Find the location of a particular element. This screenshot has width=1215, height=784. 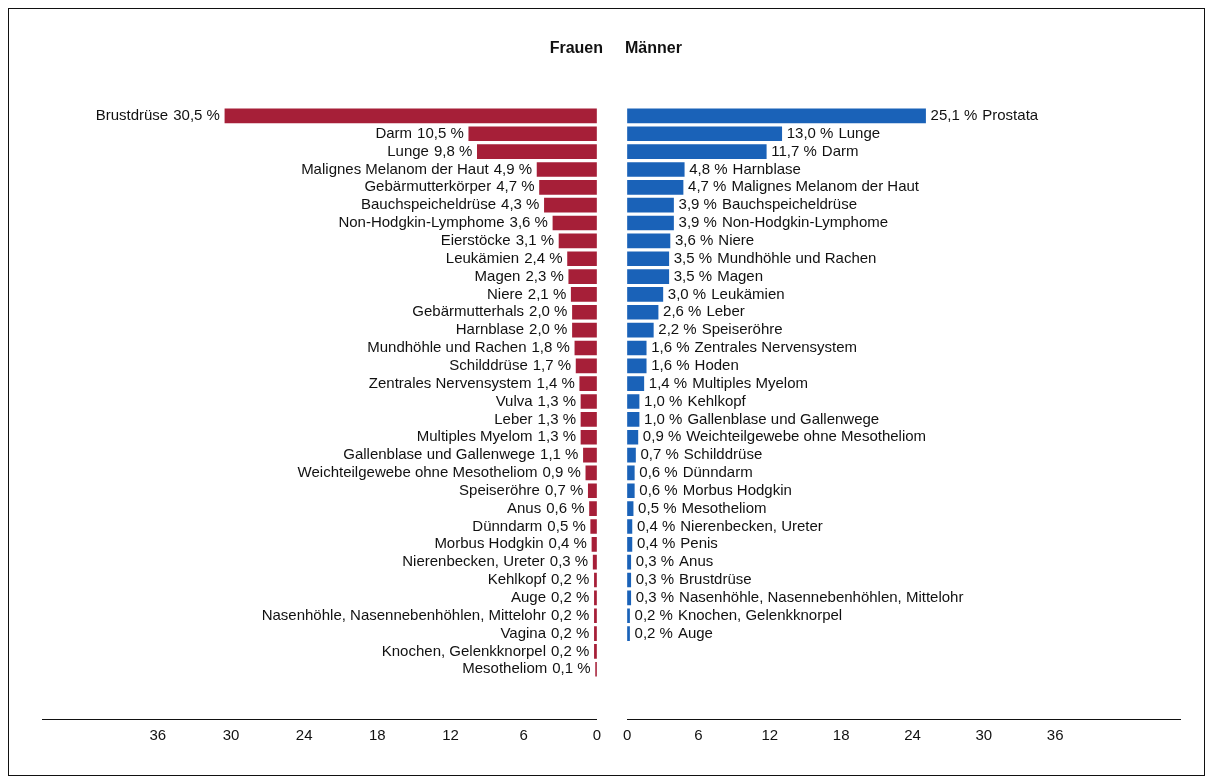

y-tick-label: Leukämien is located at coordinates (482, 257).